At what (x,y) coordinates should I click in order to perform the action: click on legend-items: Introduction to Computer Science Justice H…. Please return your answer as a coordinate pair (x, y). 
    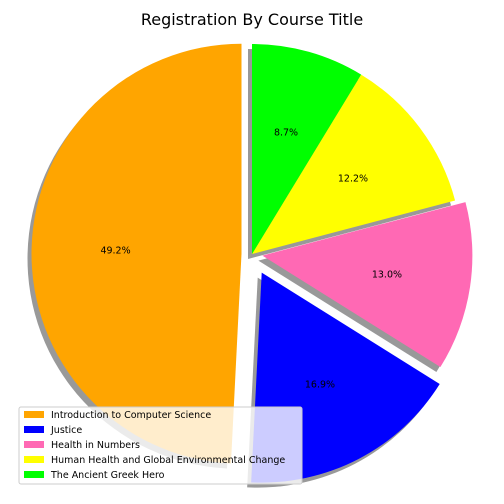
    Looking at the image, I should click on (154, 445).